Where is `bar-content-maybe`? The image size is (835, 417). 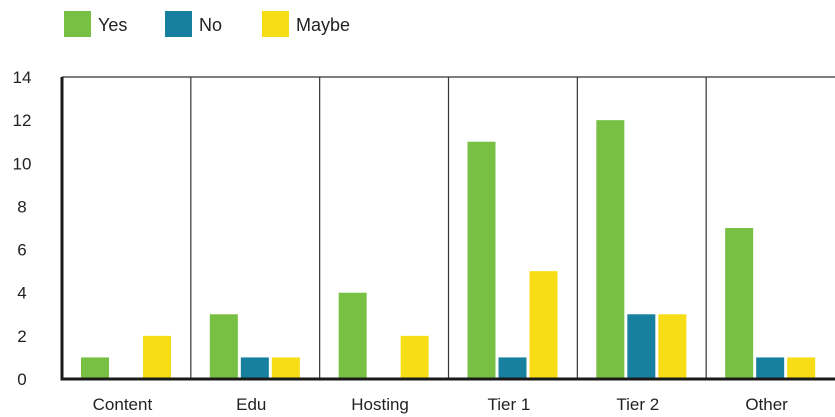 bar-content-maybe is located at coordinates (157, 357).